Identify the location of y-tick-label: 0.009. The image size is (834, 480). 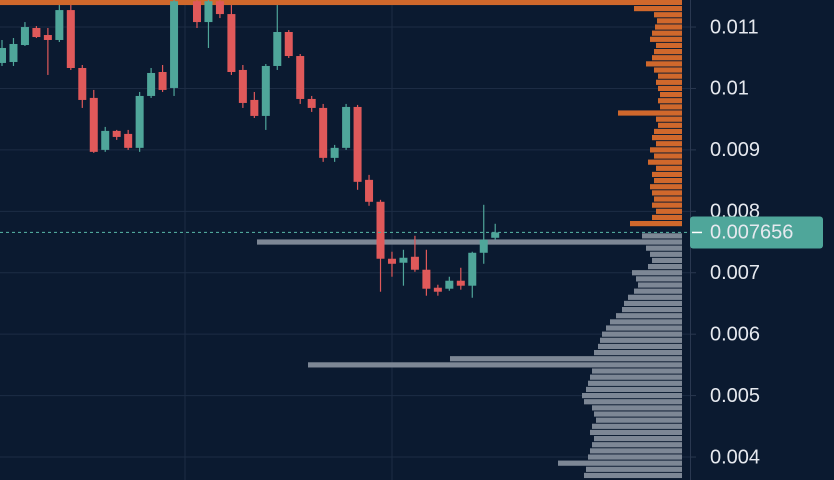
(735, 150).